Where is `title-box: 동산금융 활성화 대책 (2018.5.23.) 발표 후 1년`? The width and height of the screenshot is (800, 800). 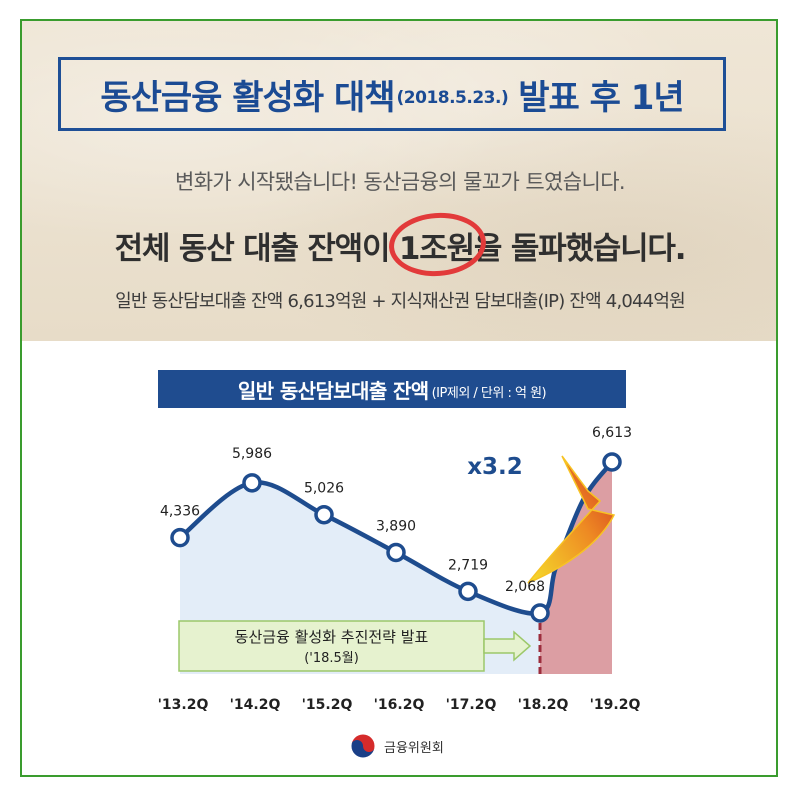
title-box: 동산금융 활성화 대책 (2018.5.23.) 발표 후 1년 is located at coordinates (392, 94).